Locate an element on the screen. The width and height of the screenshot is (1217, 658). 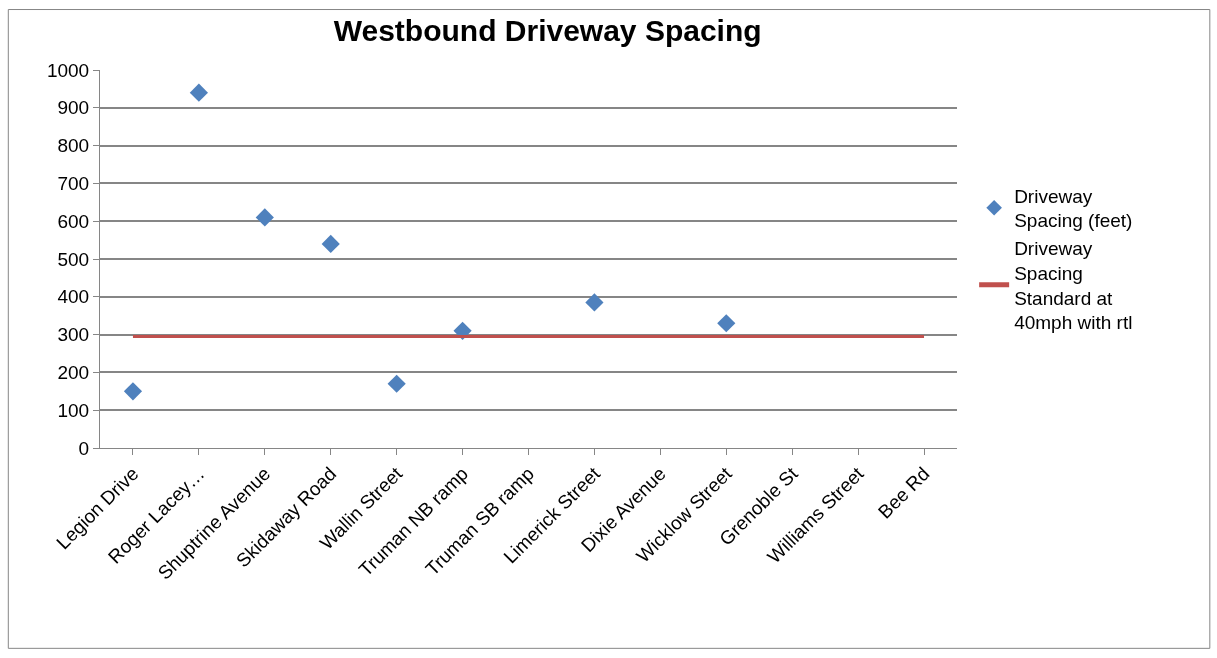
y-tick-label: 900 is located at coordinates (73, 108).